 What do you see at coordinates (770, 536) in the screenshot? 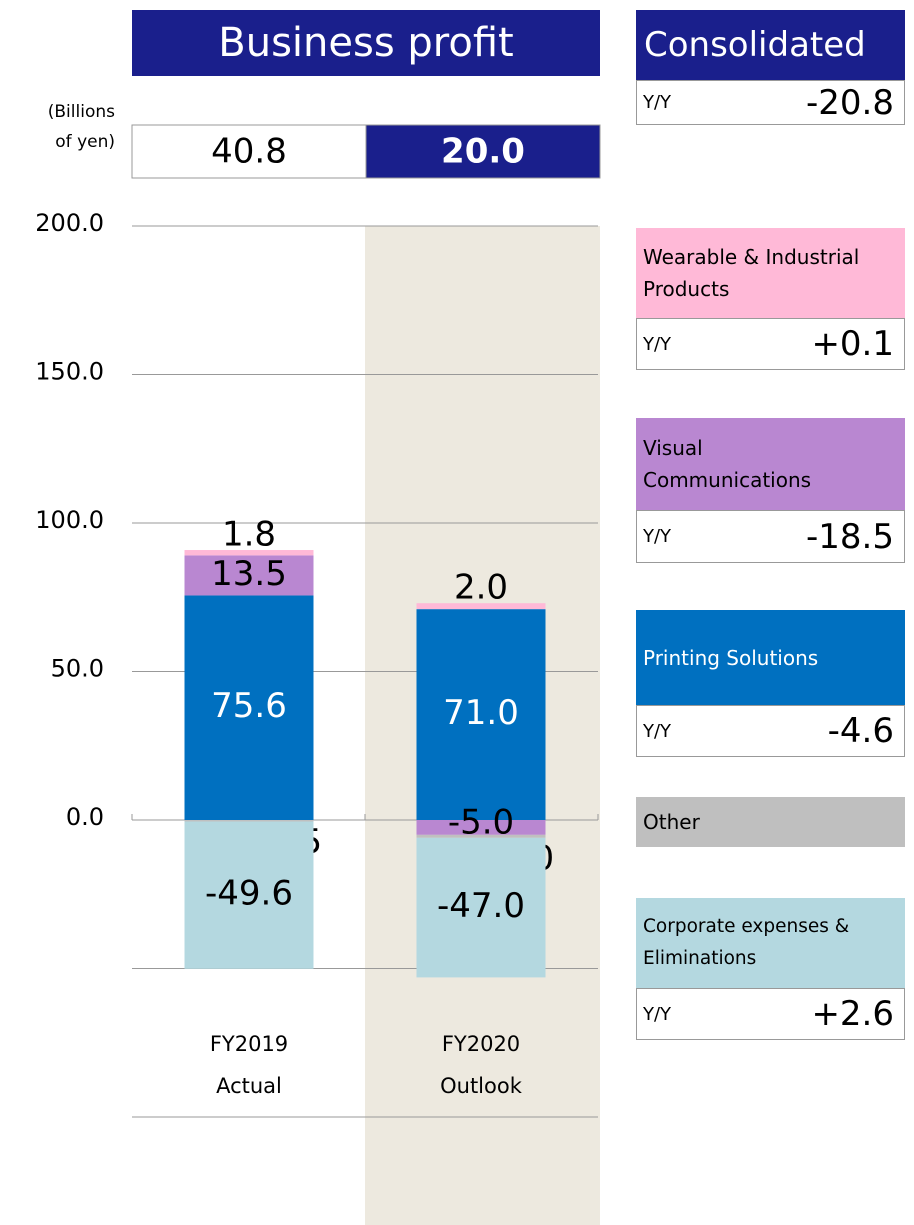
I see `yoy-row: Y/Y -18.5` at bounding box center [770, 536].